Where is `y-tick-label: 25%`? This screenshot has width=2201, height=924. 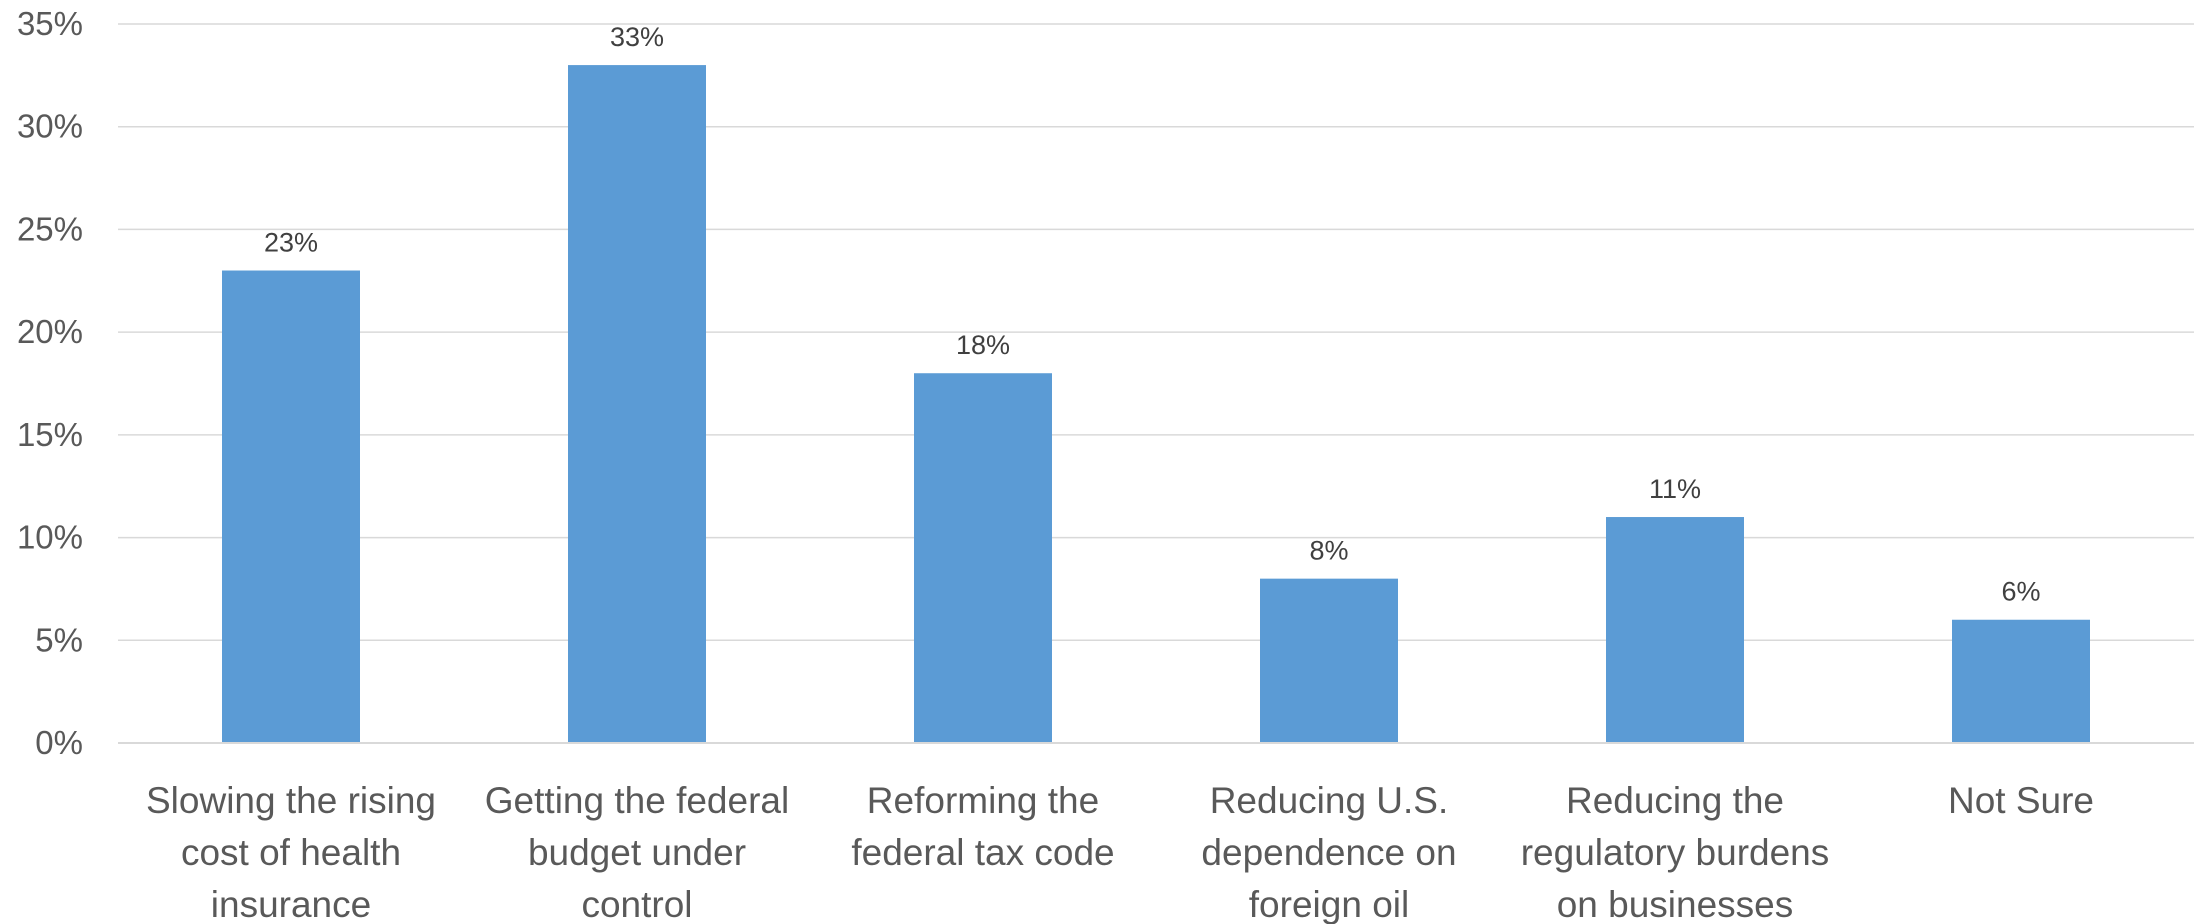
y-tick-label: 25% is located at coordinates (50, 228).